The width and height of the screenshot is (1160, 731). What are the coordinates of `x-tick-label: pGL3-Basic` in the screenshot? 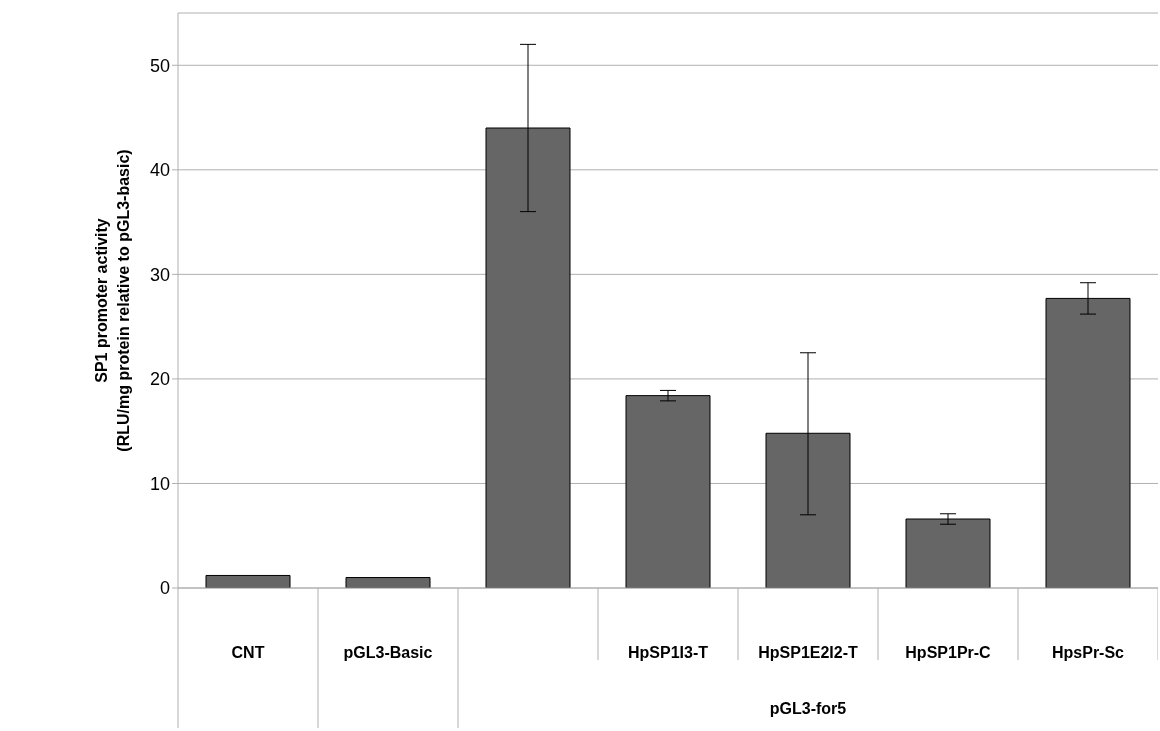 It's located at (388, 652).